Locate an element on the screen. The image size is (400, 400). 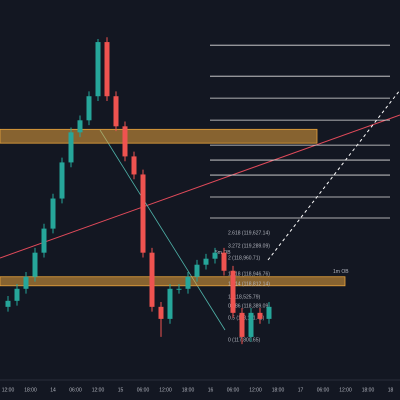
x-tick-label: 14 is located at coordinates (53, 390).